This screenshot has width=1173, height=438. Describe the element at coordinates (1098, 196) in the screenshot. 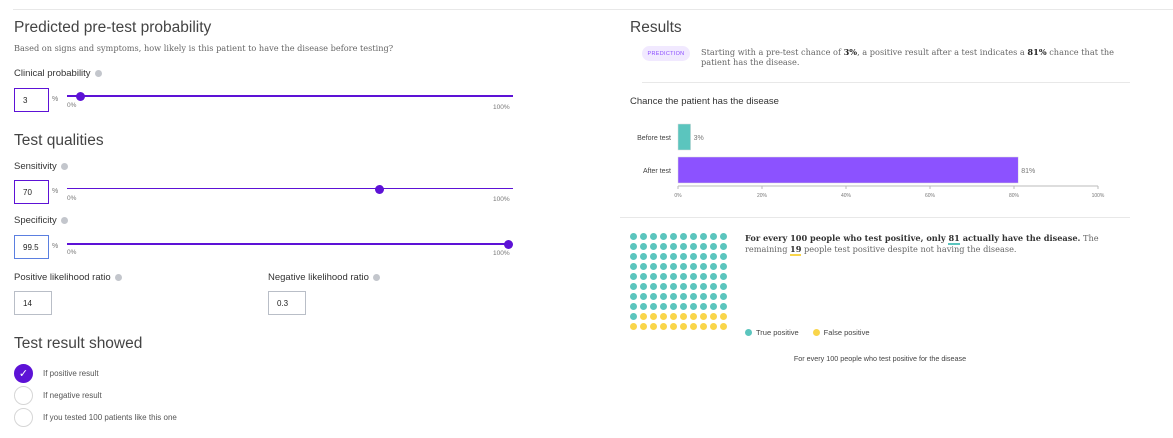

I see `x-tick-label: 100%` at that location.